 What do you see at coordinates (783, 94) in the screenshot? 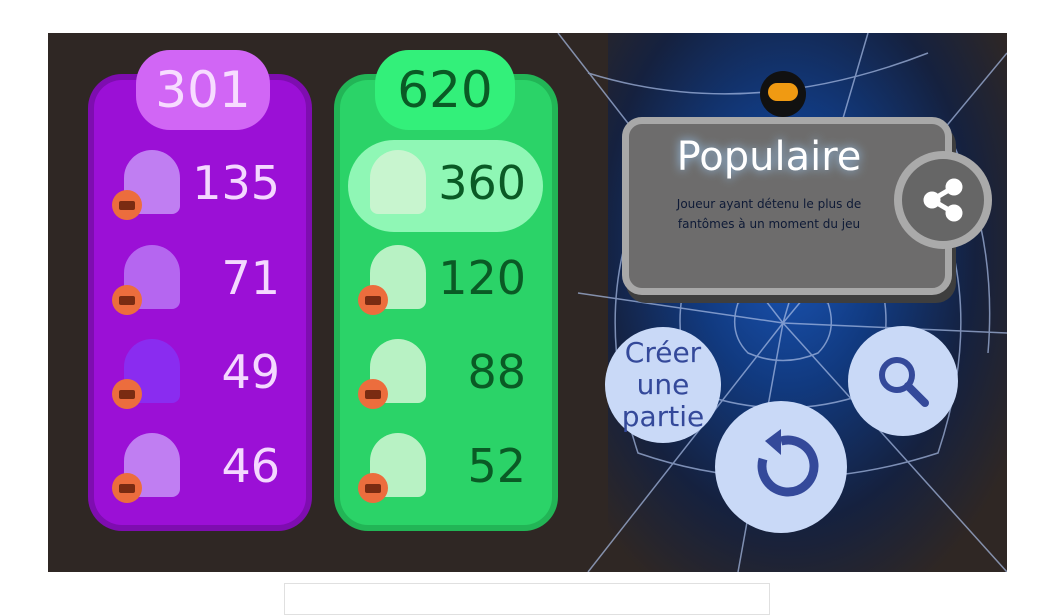
I see `spider-mascot` at bounding box center [783, 94].